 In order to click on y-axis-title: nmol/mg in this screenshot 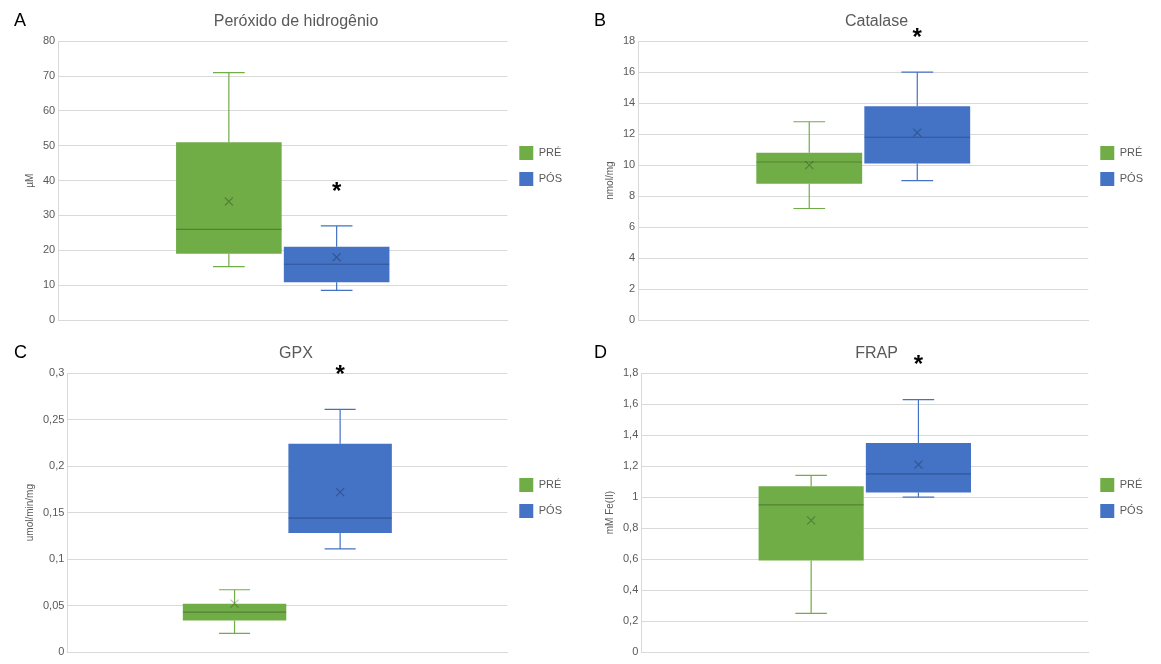, I will do `click(609, 180)`.